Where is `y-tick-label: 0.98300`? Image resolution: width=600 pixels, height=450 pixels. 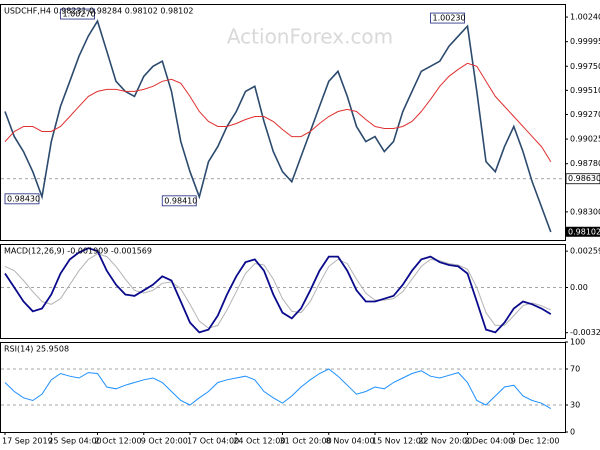 y-tick-label: 0.98300 is located at coordinates (585, 211).